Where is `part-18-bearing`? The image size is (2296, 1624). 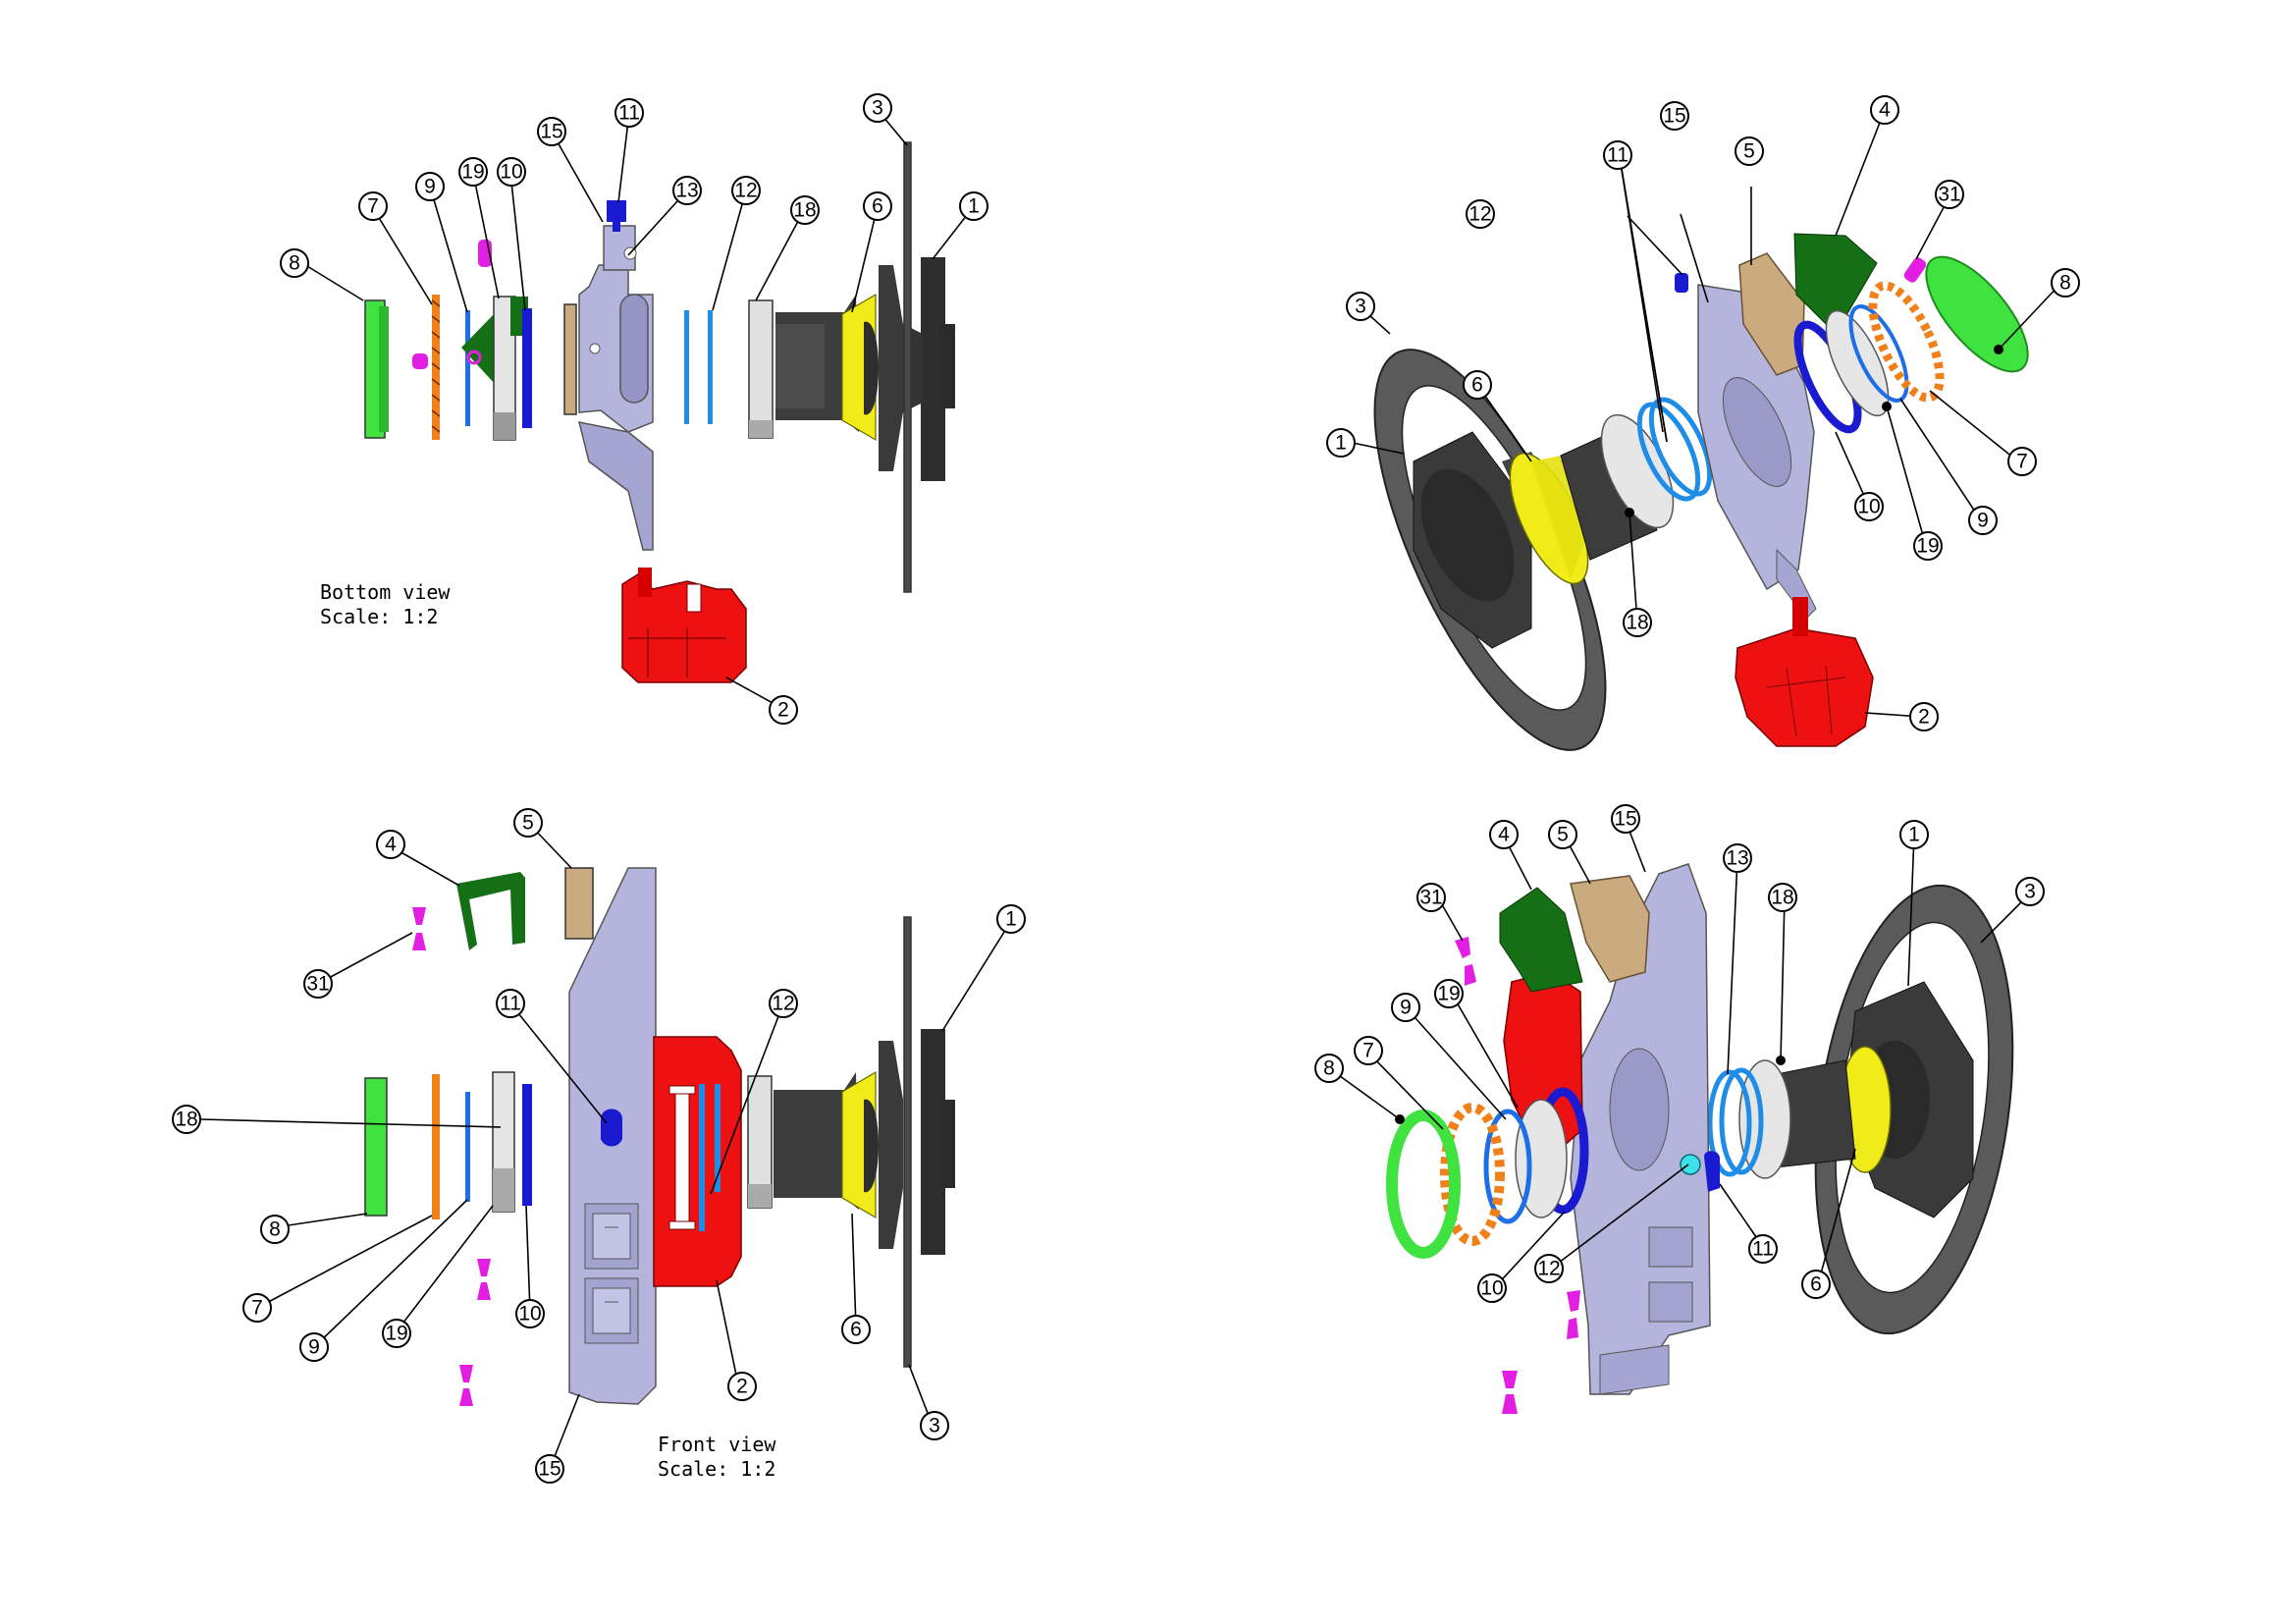
part-18-bearing is located at coordinates (760, 1142).